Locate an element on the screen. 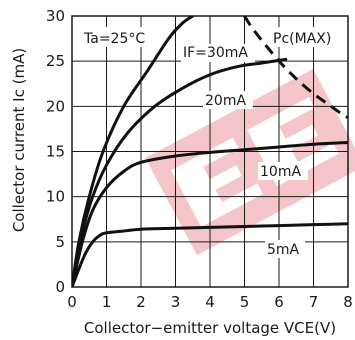 This screenshot has width=355, height=340. y-tick-label: 30 is located at coordinates (55, 16).